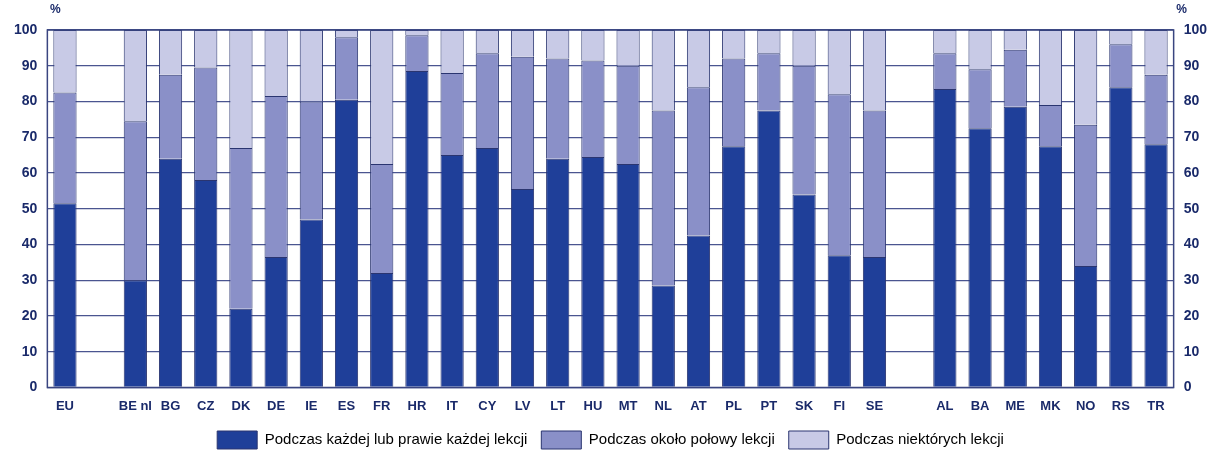 This screenshot has height=459, width=1221. What do you see at coordinates (417, 405) in the screenshot?
I see `x-tick-label: HR` at bounding box center [417, 405].